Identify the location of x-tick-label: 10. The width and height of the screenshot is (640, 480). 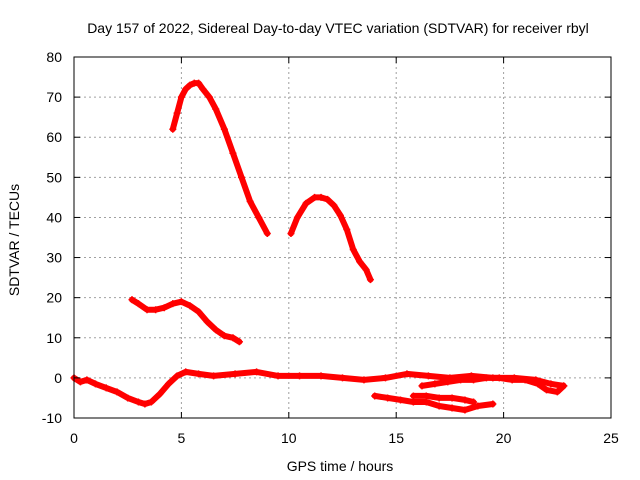
(289, 438).